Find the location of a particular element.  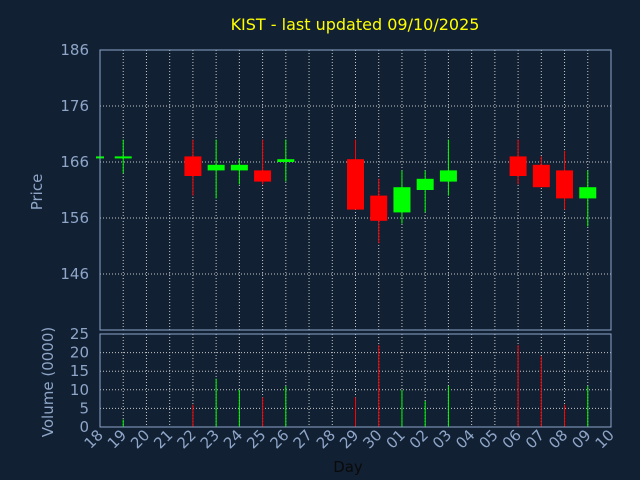

price-y-tick-label: 176 is located at coordinates (74, 106).